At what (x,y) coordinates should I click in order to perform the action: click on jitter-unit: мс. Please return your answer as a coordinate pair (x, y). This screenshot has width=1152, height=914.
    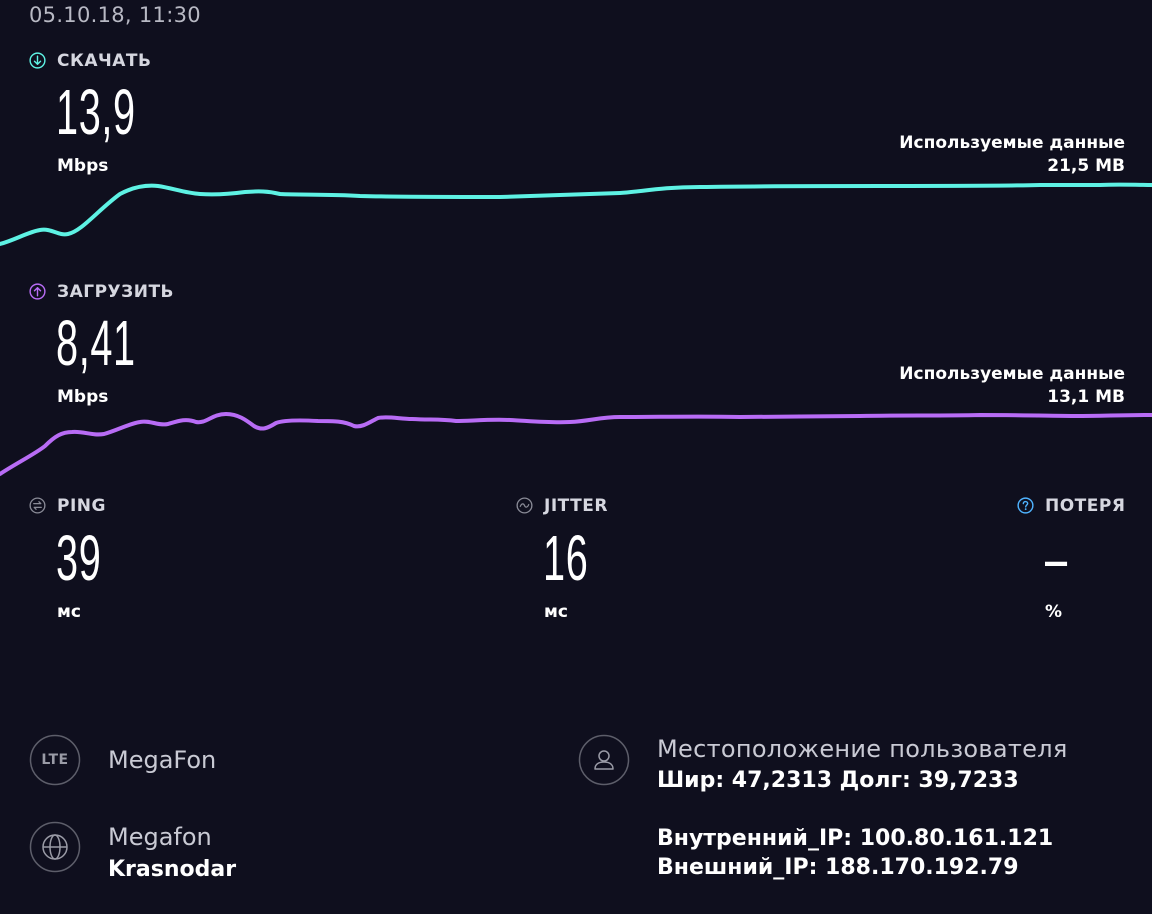
    Looking at the image, I should click on (556, 612).